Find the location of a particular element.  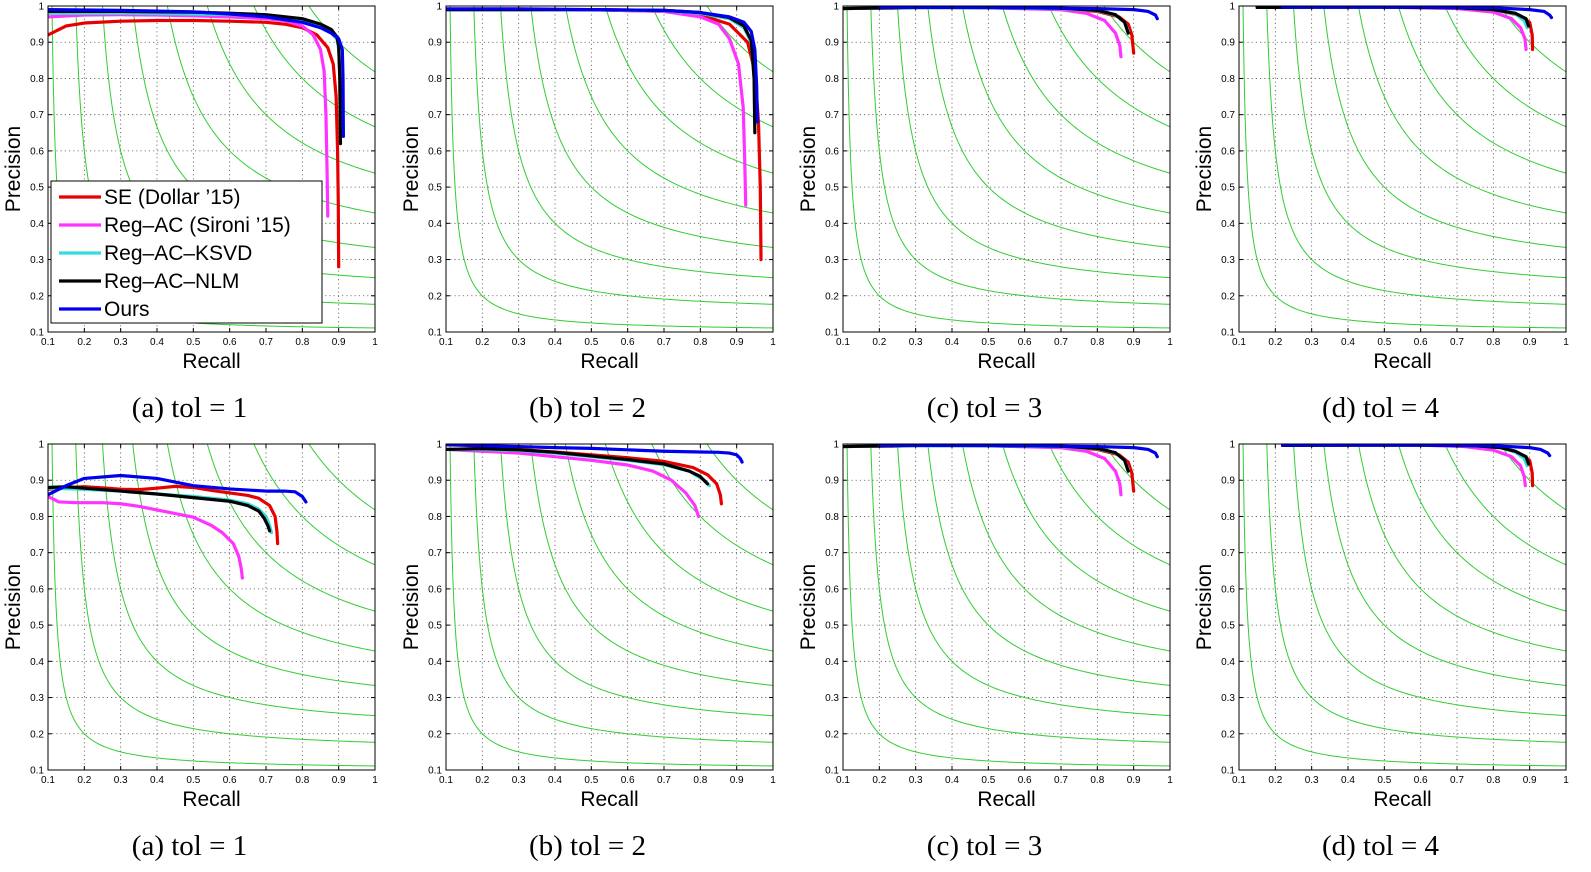

panel-caption: (d) tol = 4 is located at coordinates (1381, 408).